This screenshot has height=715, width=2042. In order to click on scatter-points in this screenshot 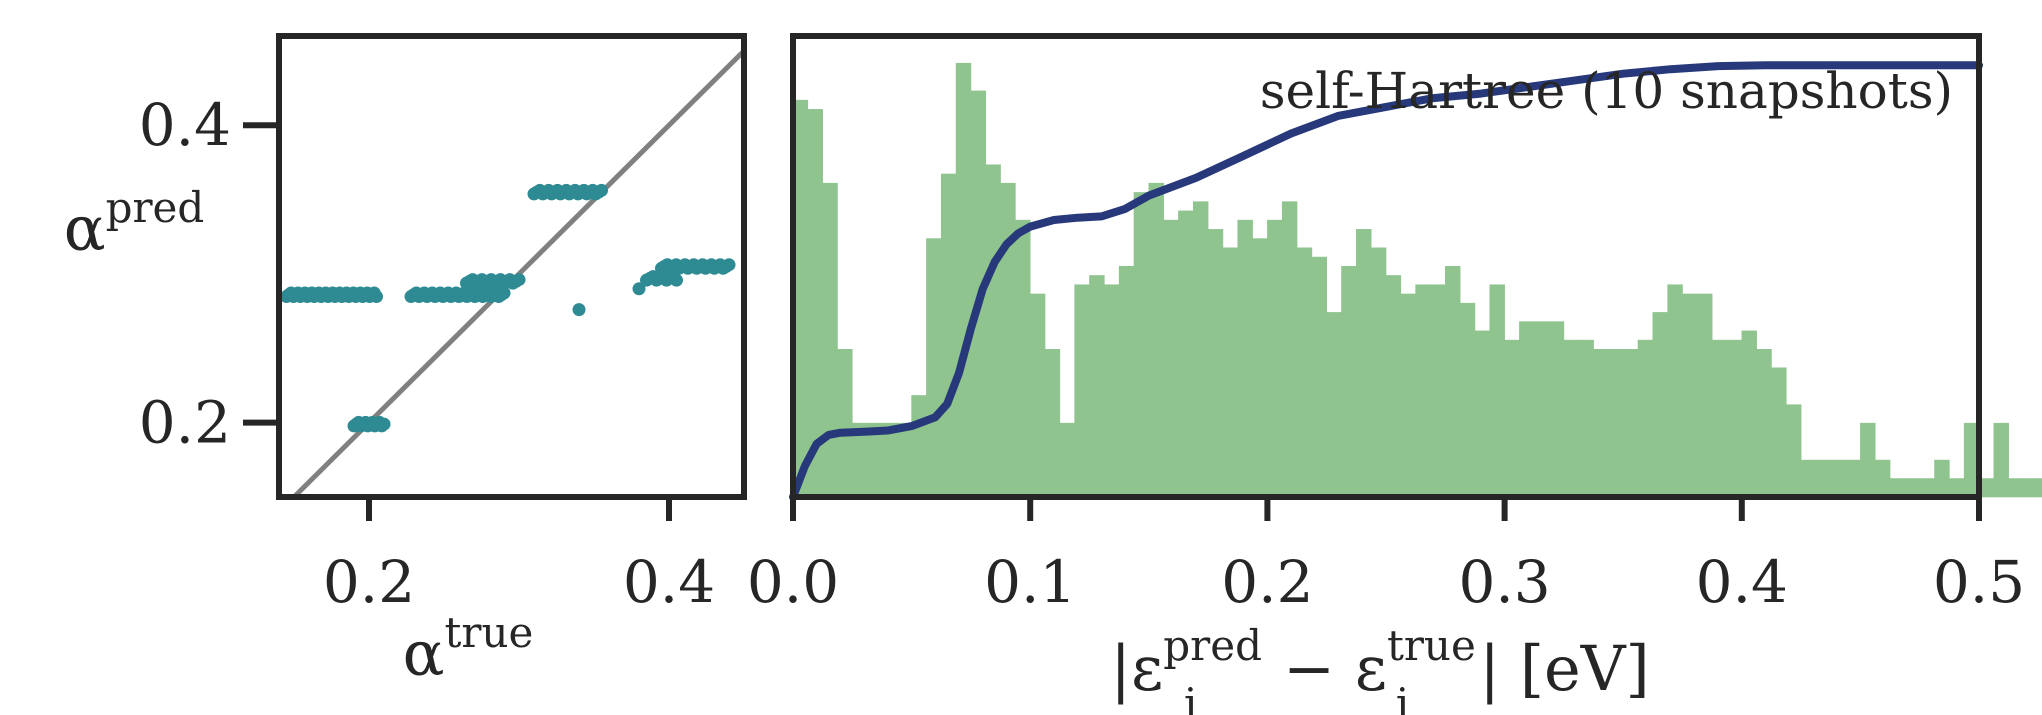, I will do `click(513, 274)`.